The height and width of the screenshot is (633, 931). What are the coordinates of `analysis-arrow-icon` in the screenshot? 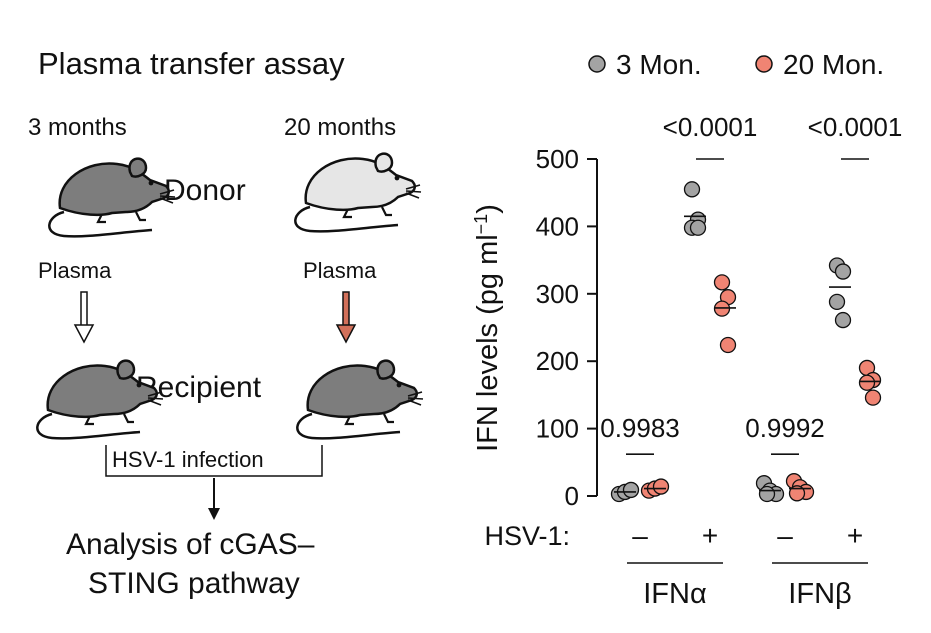 It's located at (214, 499).